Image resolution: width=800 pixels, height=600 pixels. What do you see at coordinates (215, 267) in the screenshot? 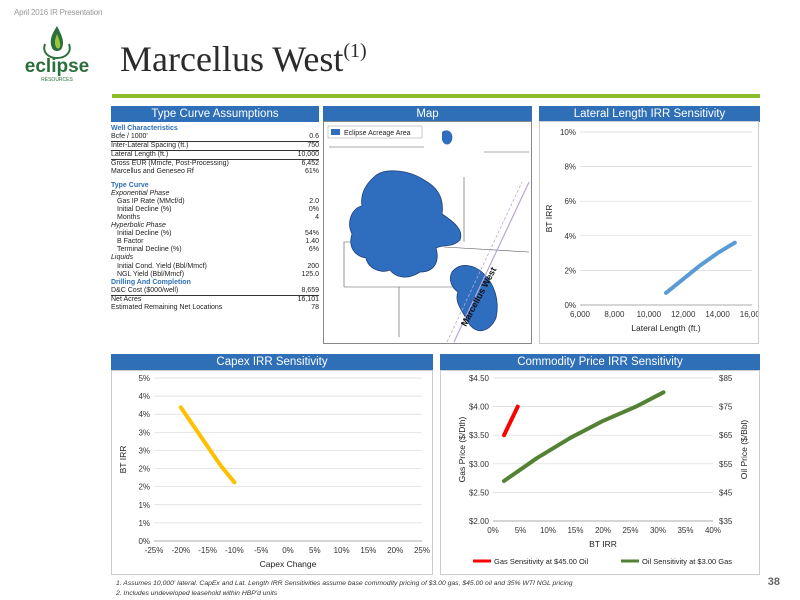
I see `table-row: Initial Cond. Yield (Bbl/Mmcf) 200` at bounding box center [215, 267].